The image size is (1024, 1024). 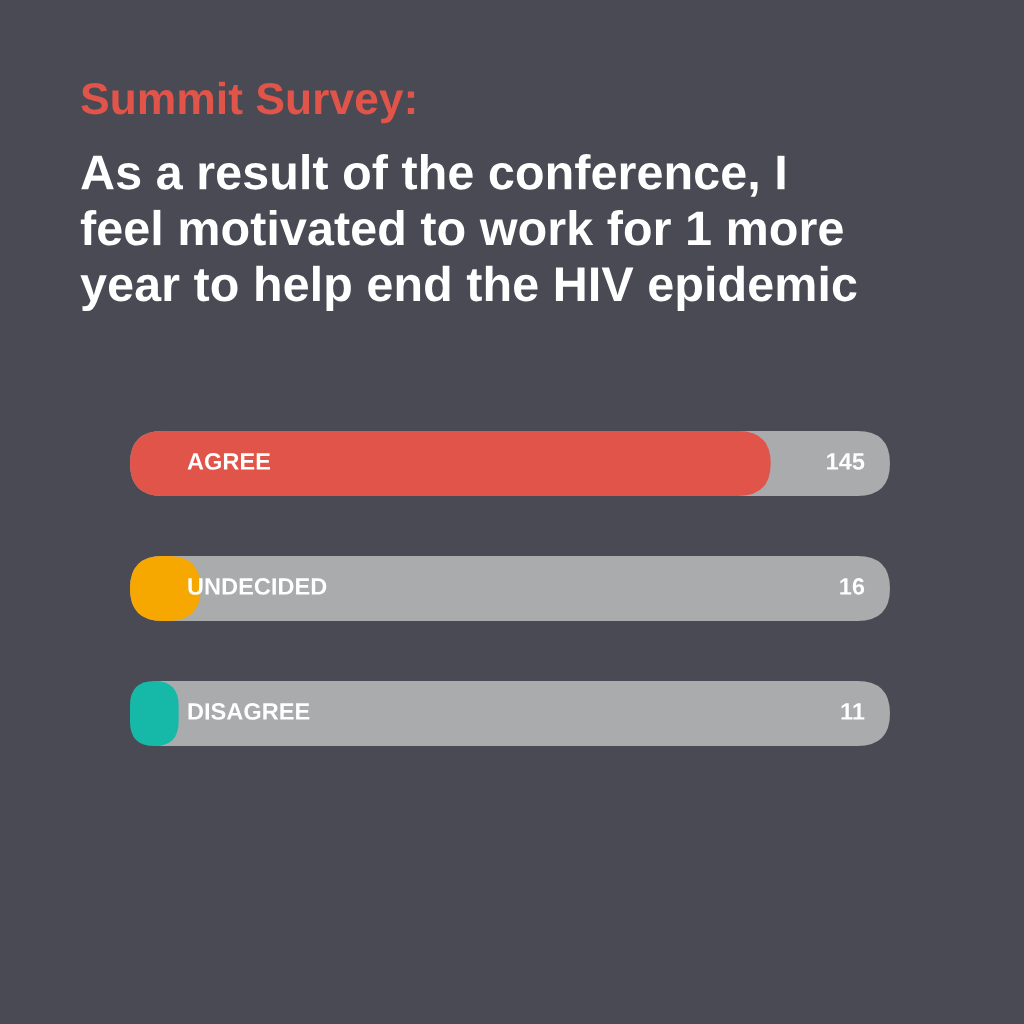 I want to click on data-label: 145, so click(x=846, y=461).